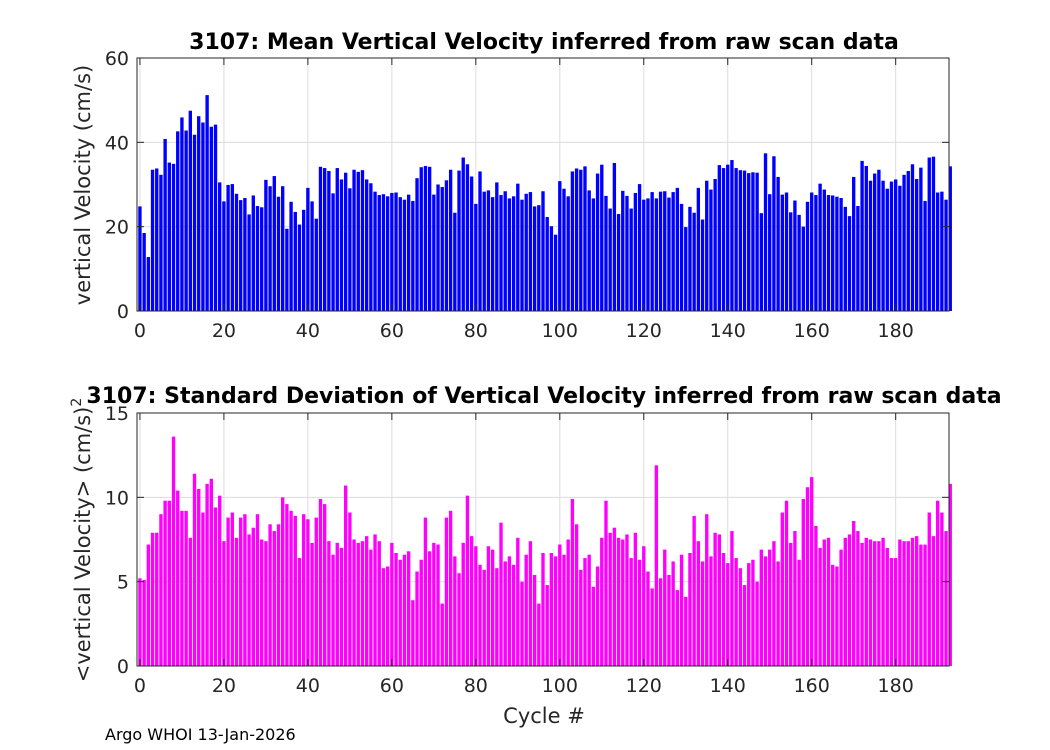 The height and width of the screenshot is (750, 1050). Describe the element at coordinates (140, 331) in the screenshot. I see `mean-velocity-xtick-label: 0` at that location.